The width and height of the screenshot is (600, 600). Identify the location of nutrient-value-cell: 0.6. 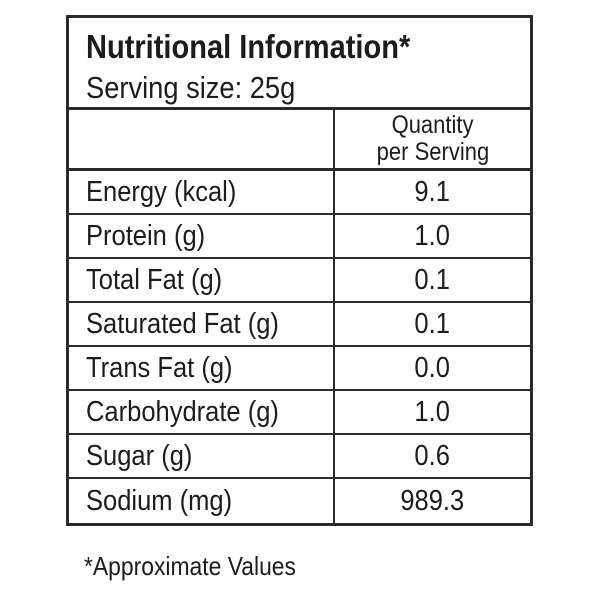
(432, 456).